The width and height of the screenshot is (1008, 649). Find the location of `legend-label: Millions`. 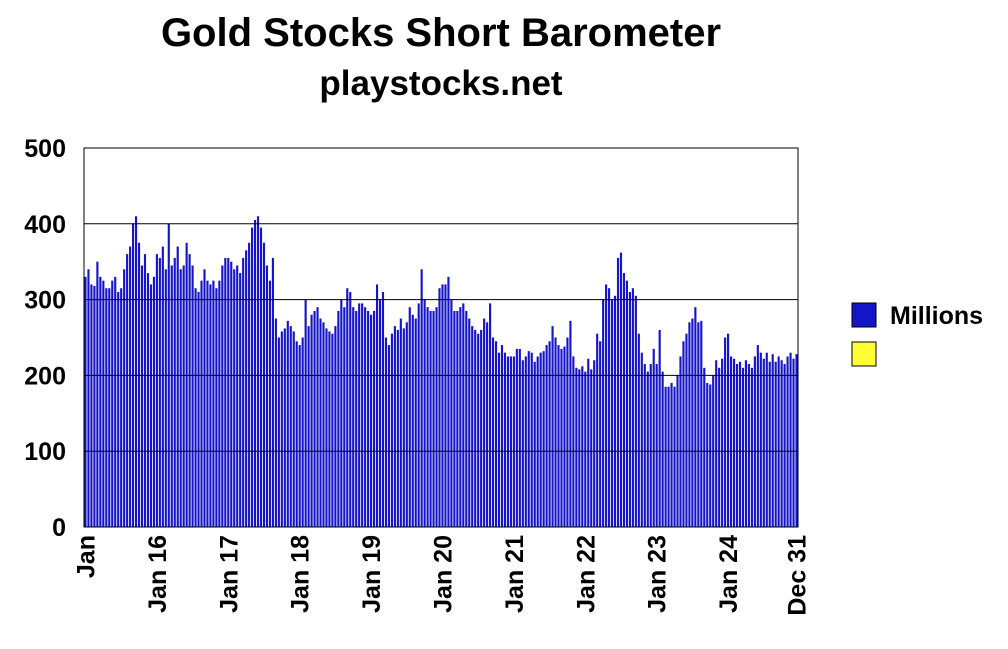

legend-label: Millions is located at coordinates (936, 316).